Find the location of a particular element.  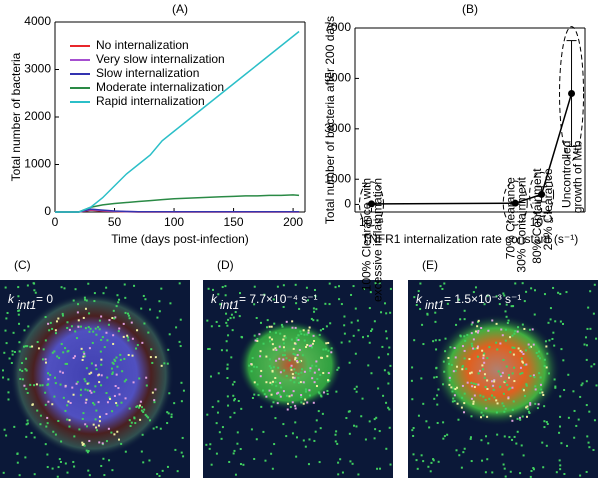

annotation: 30% Containment is located at coordinates (521, 225).